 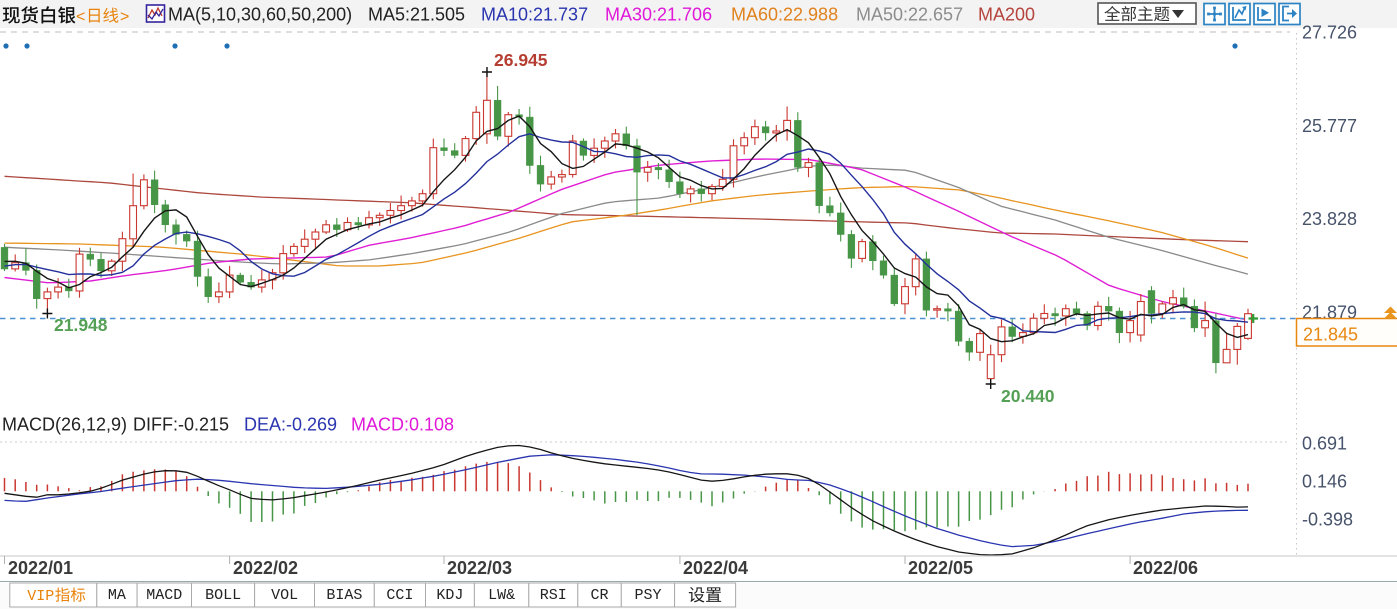 I want to click on svg-text: 2022/05, so click(x=940, y=568).